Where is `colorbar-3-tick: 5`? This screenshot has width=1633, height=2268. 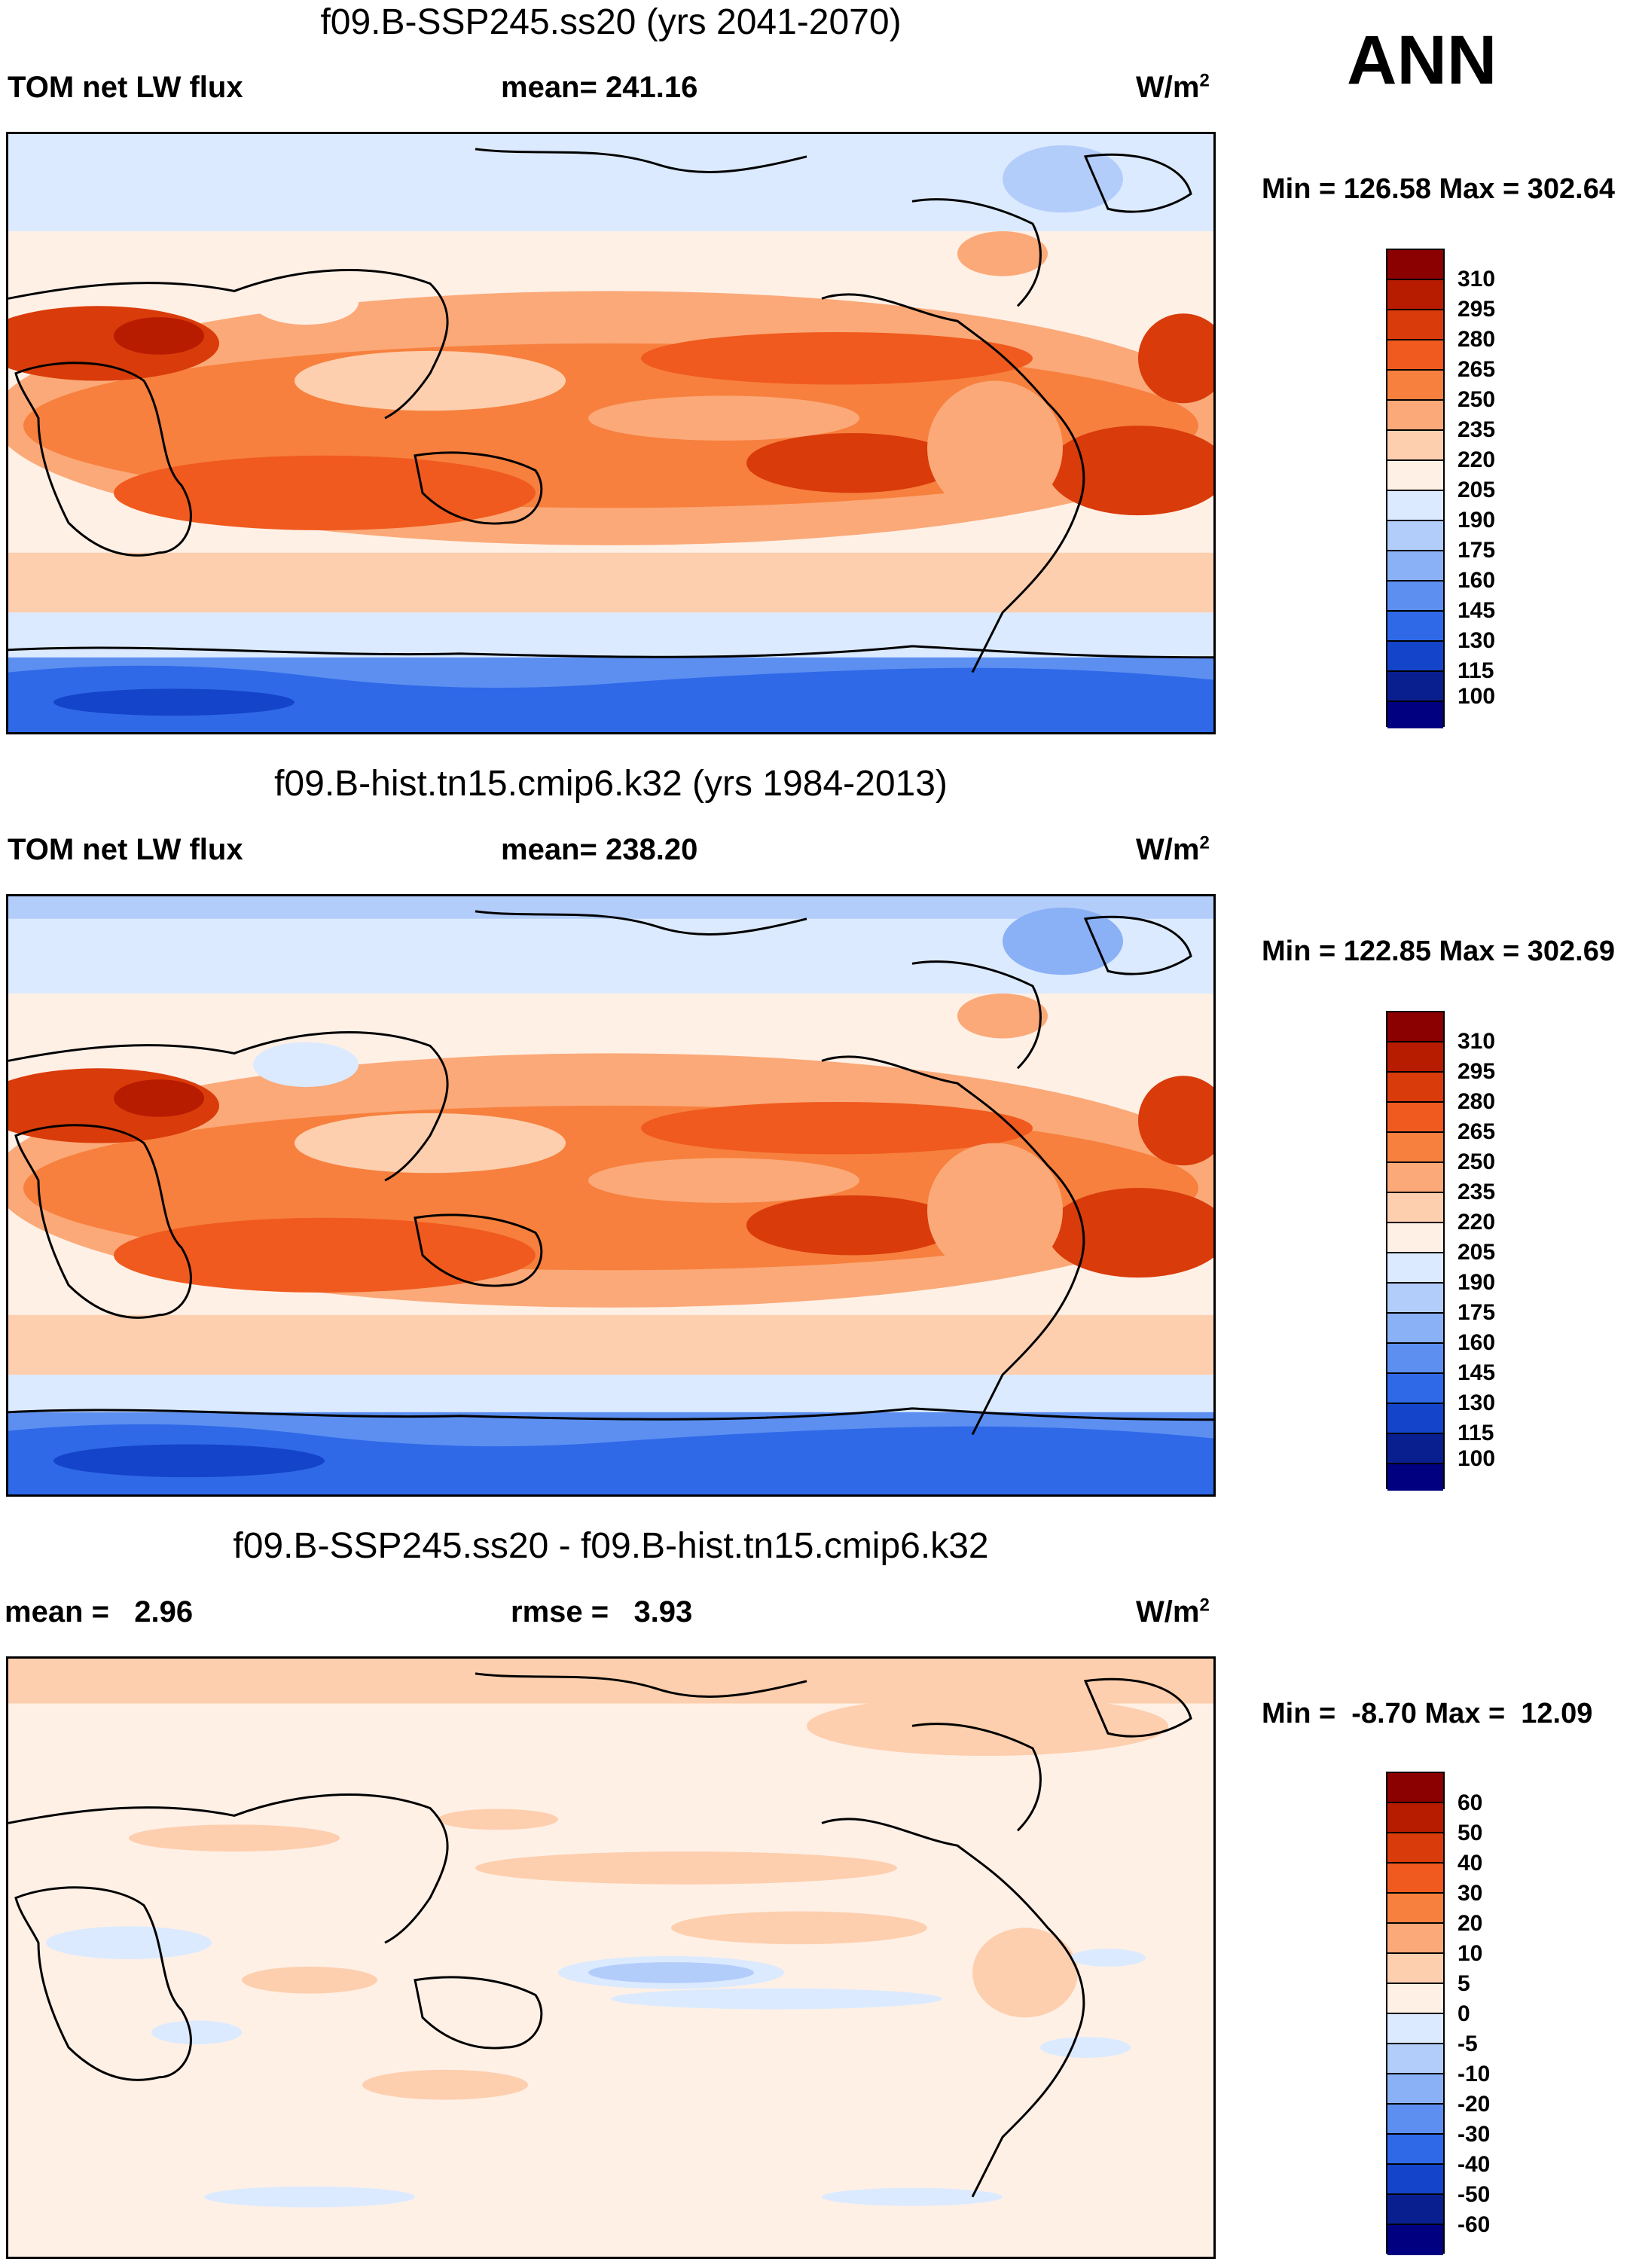 colorbar-3-tick: 5 is located at coordinates (1463, 1984).